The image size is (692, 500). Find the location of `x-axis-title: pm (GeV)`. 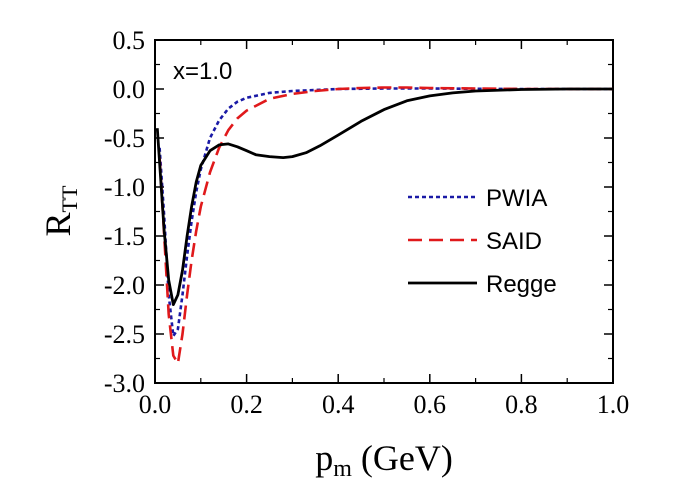

x-axis-title: pm (GeV) is located at coordinates (384, 460).